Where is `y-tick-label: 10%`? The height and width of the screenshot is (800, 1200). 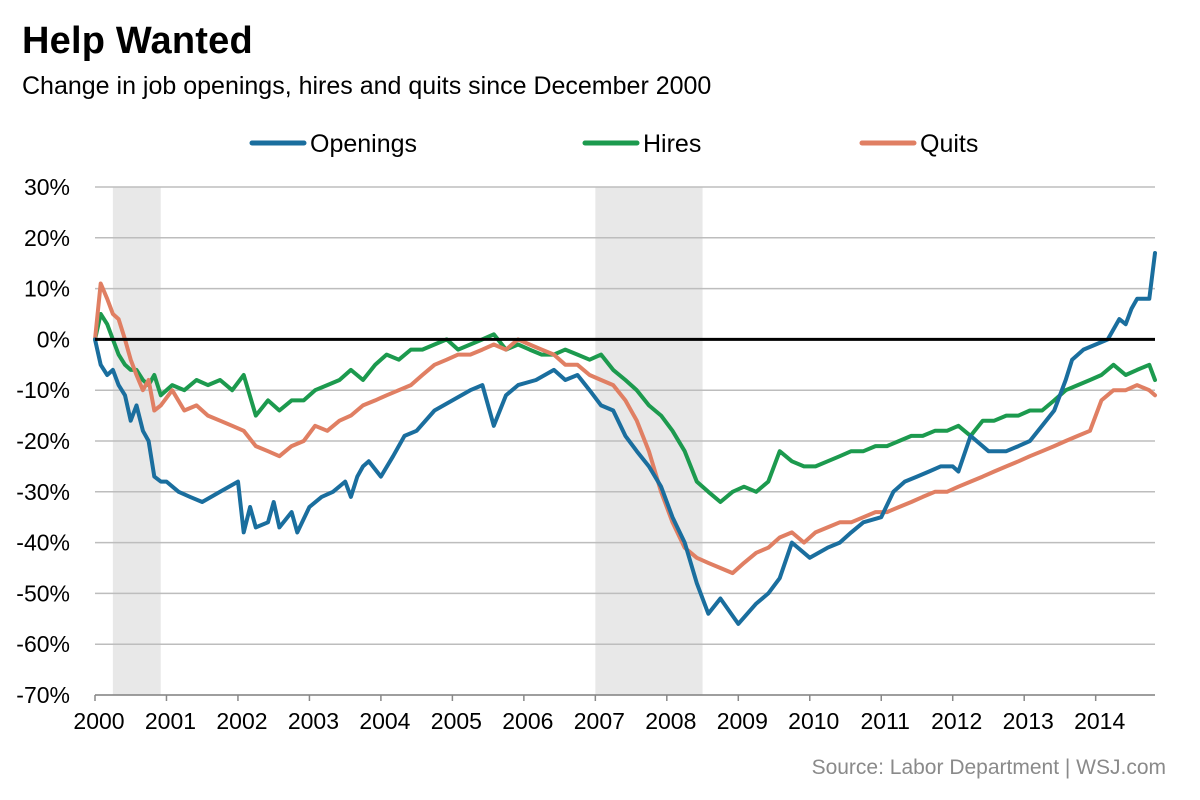
y-tick-label: 10% is located at coordinates (47, 289).